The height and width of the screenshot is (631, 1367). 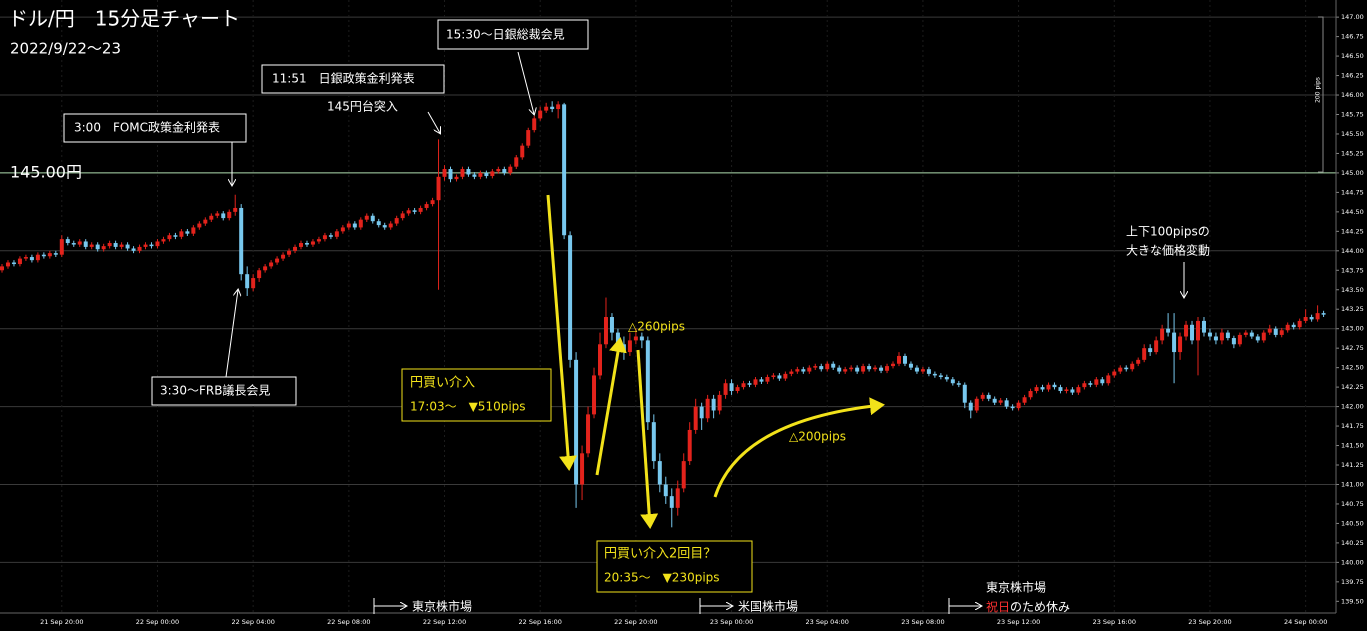 I want to click on y-tick-label: 139.75, so click(x=1352, y=582).